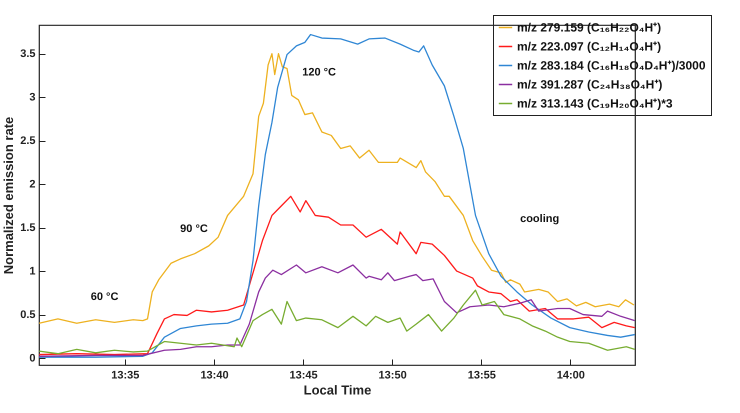 This screenshot has width=740, height=413. Describe the element at coordinates (32, 184) in the screenshot. I see `y-tick-label: 2` at that location.